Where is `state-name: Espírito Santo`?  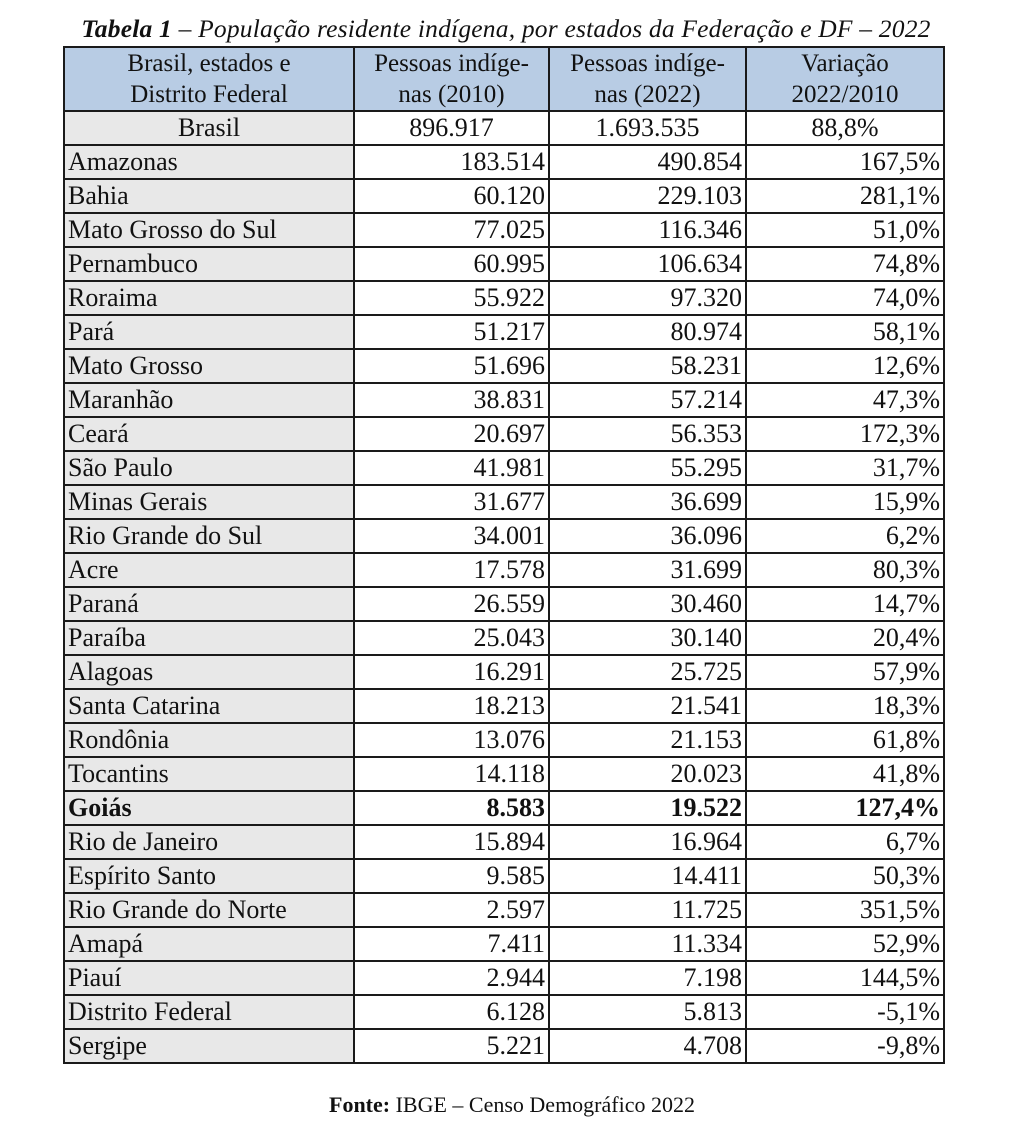 state-name: Espírito Santo is located at coordinates (209, 876).